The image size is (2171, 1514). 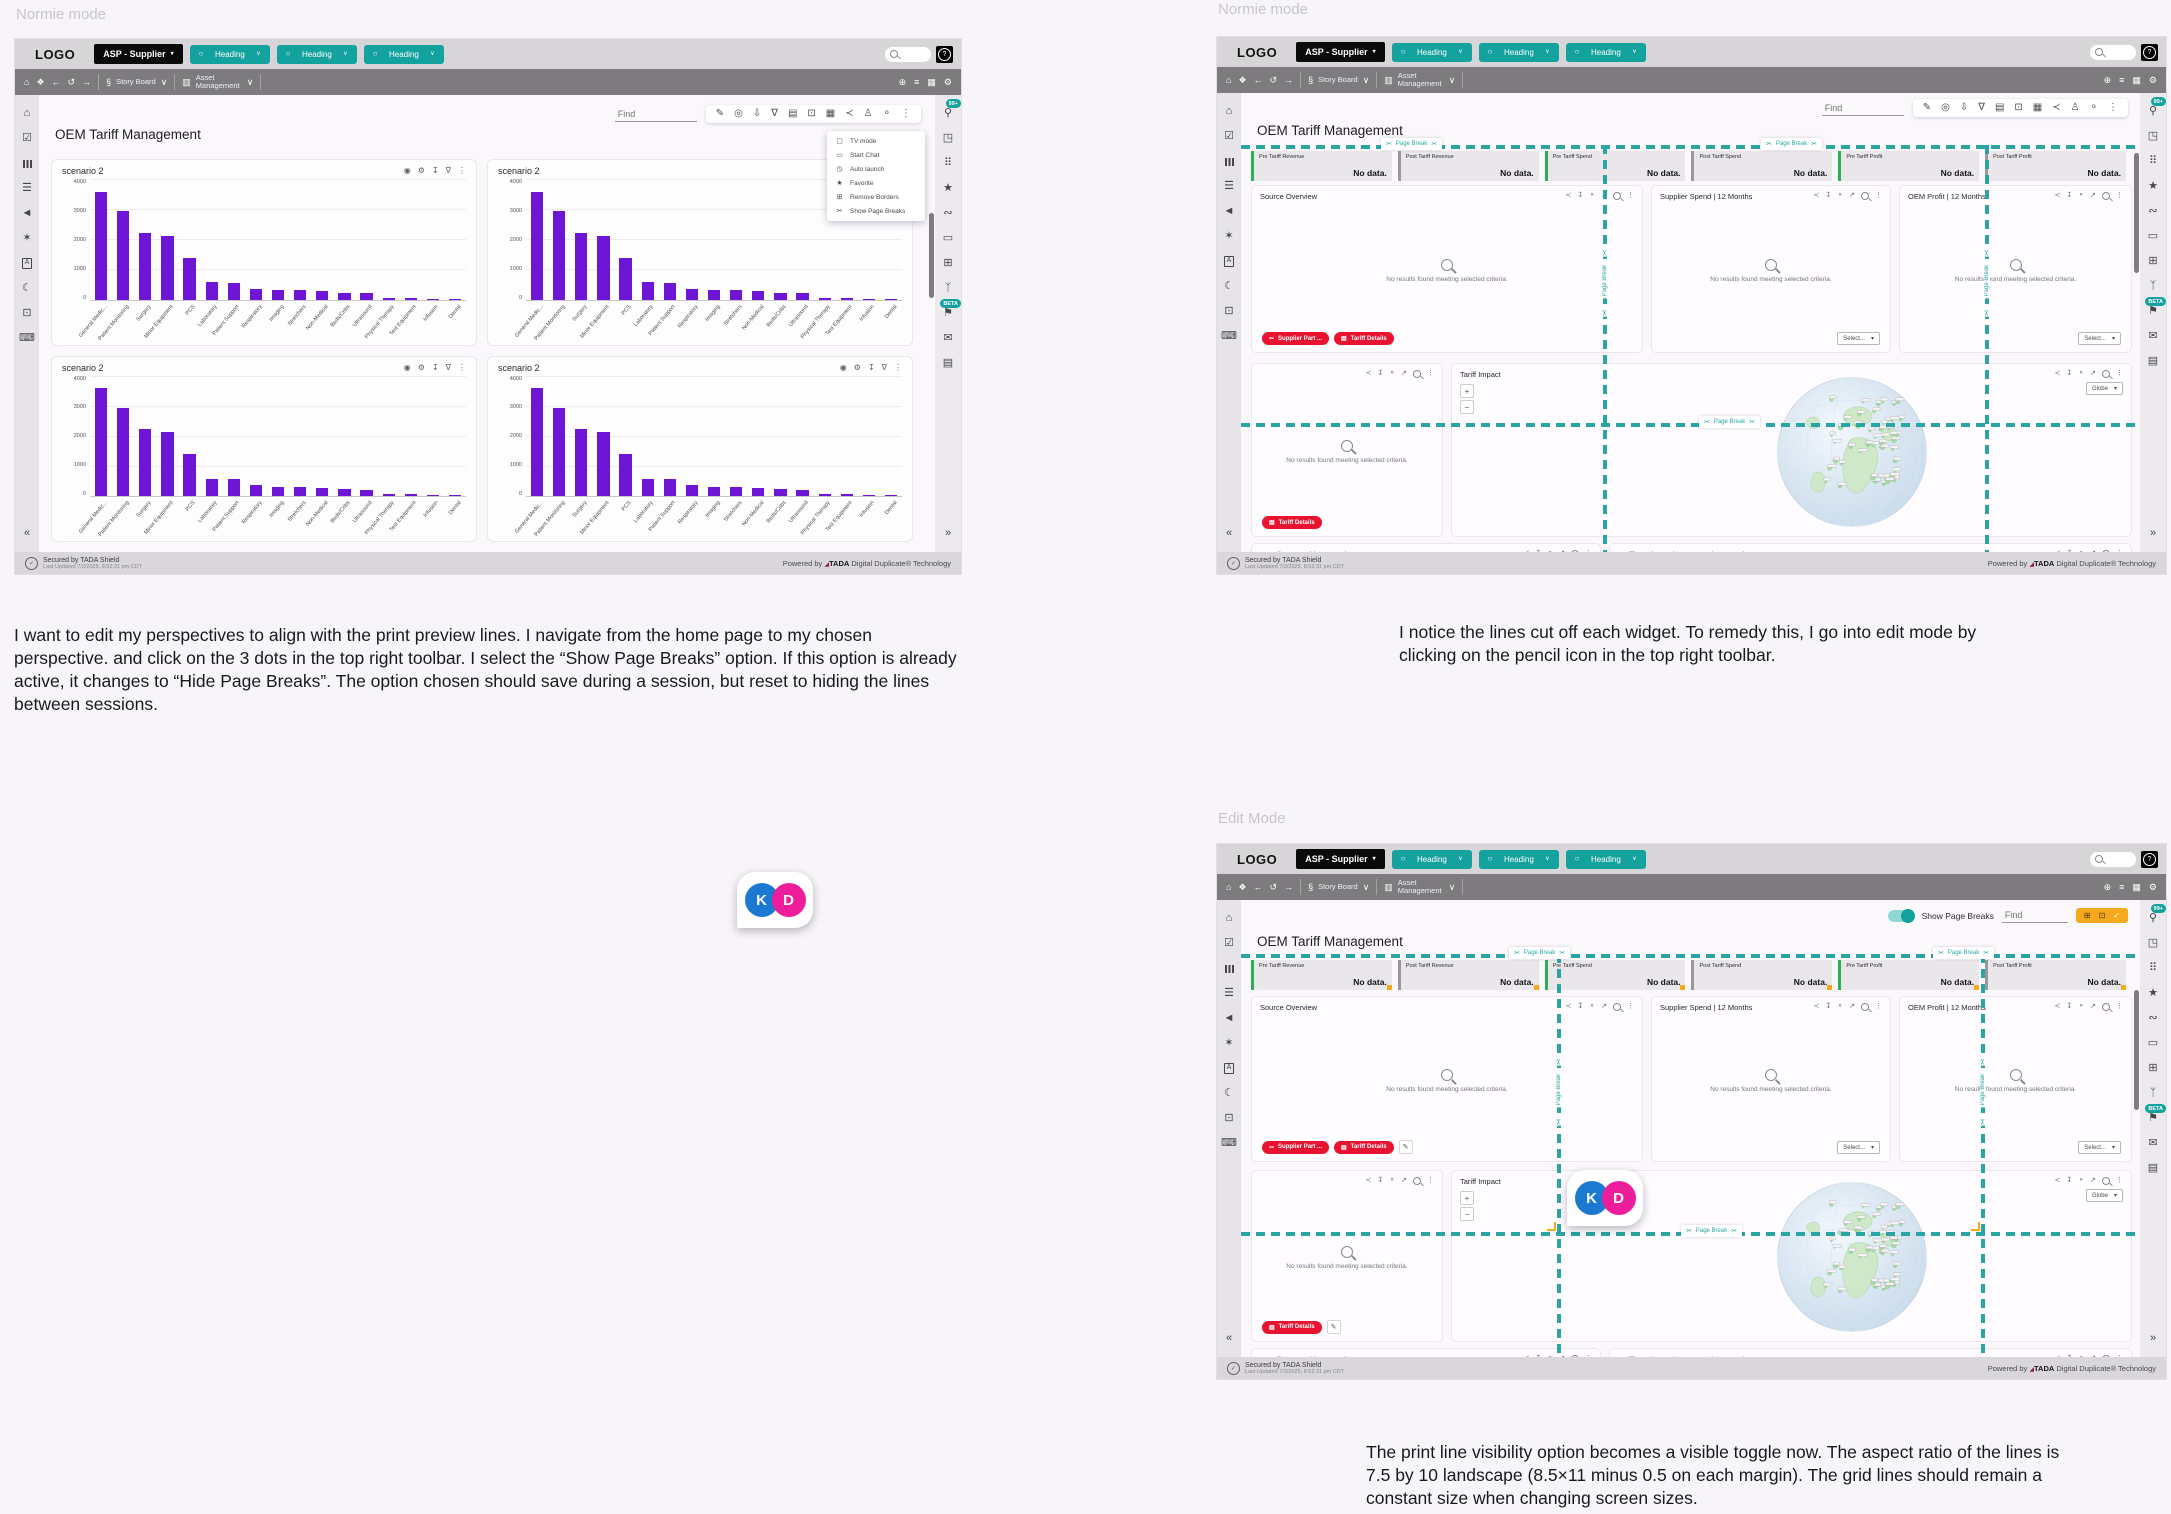 What do you see at coordinates (1229, 993) in the screenshot?
I see `sidebar-item: ☰` at bounding box center [1229, 993].